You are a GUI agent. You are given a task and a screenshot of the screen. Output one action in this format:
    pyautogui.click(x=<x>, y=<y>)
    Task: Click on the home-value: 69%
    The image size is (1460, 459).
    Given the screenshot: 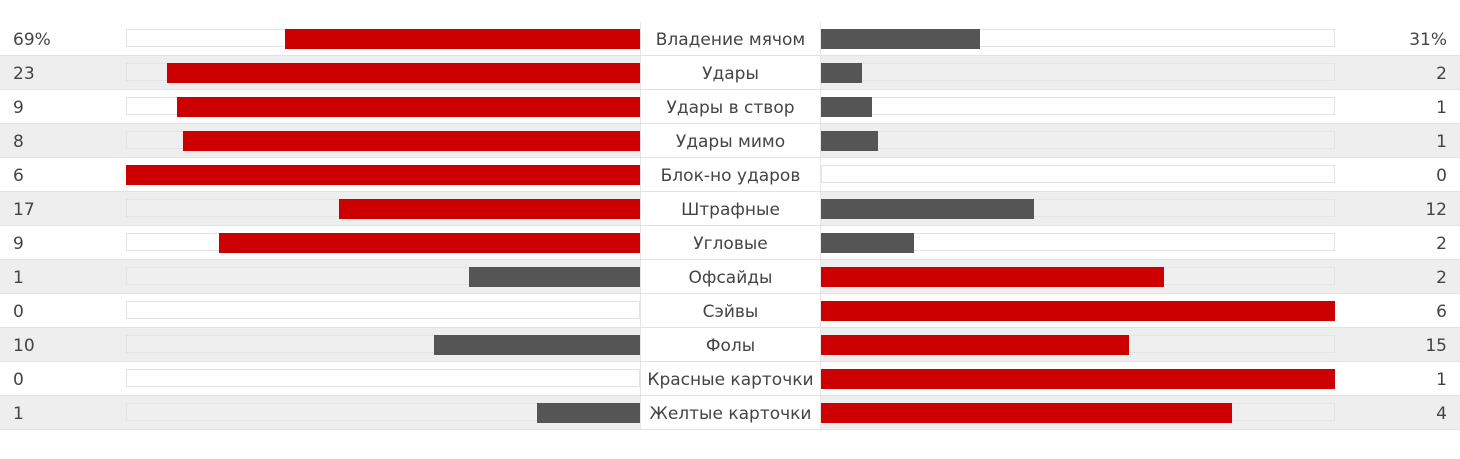 What is the action you would take?
    pyautogui.click(x=32, y=40)
    